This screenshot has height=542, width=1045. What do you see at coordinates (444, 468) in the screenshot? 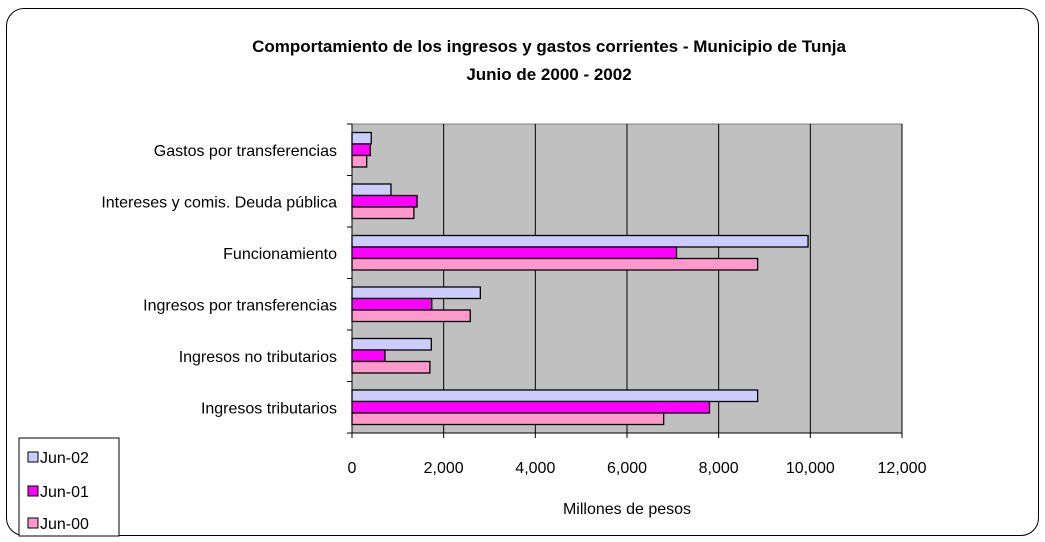
I see `x-tick-label: 2,000` at bounding box center [444, 468].